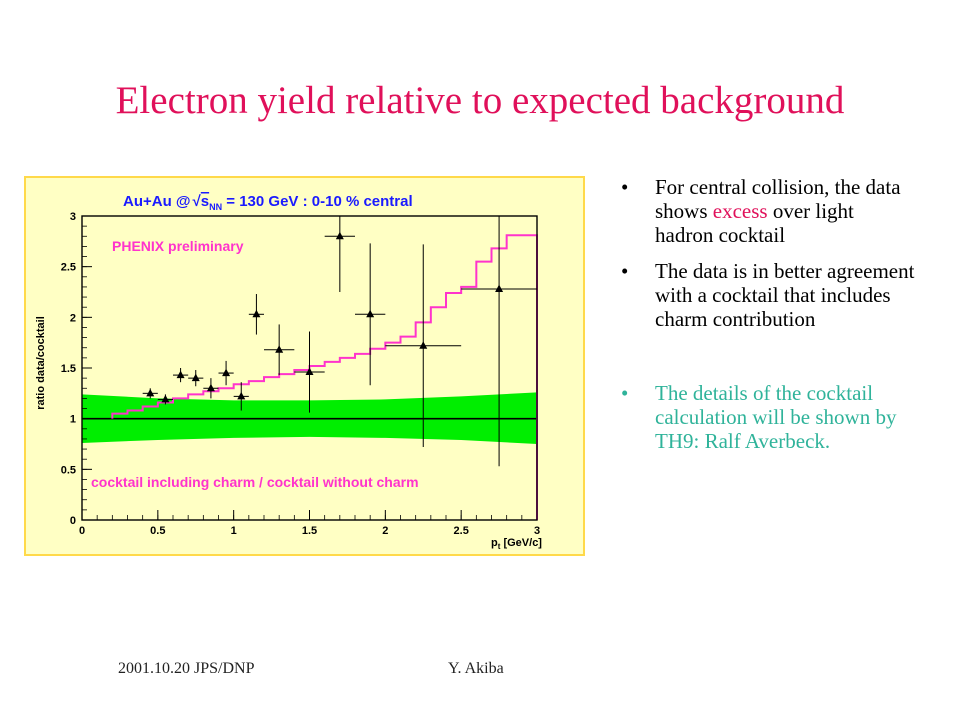  Describe the element at coordinates (499, 546) in the screenshot. I see `x-axis-label-sub: t` at that location.